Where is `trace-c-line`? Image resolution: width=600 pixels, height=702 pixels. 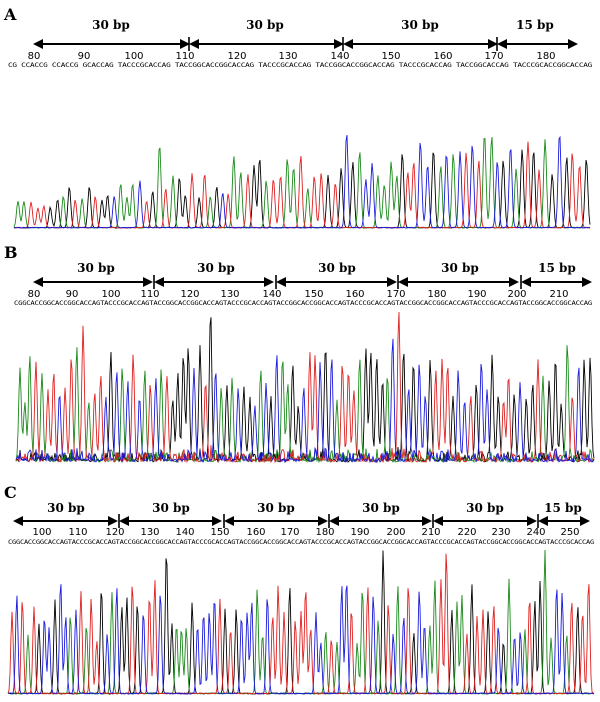 trace-c-line is located at coordinates (302, 182).